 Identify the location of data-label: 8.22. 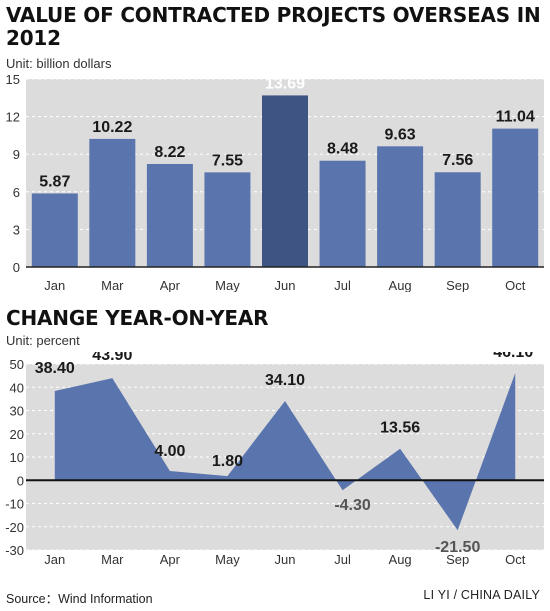
(169, 152).